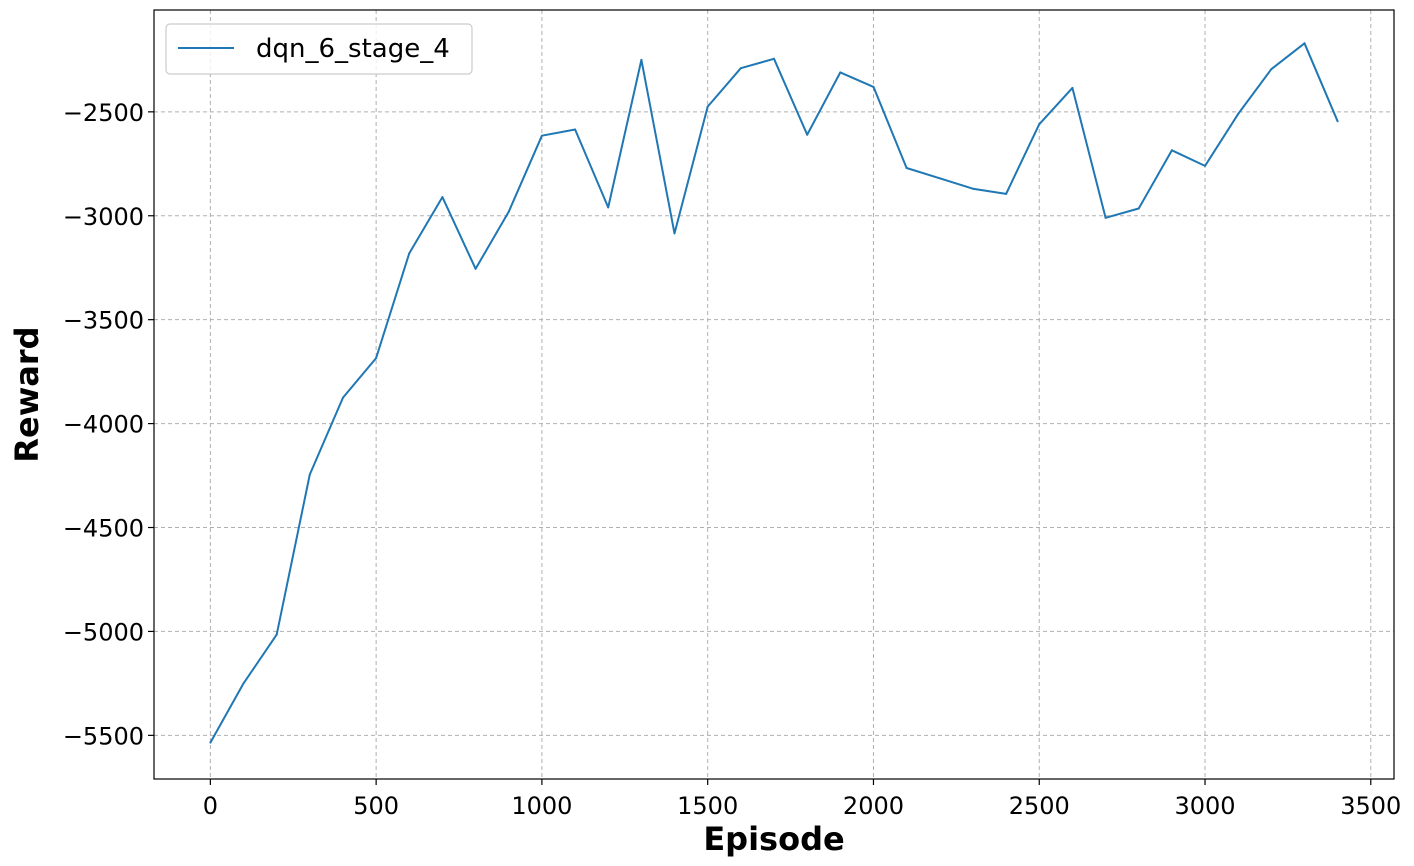 The width and height of the screenshot is (1414, 866). What do you see at coordinates (1039, 806) in the screenshot?
I see `x-tick-label: 2500` at bounding box center [1039, 806].